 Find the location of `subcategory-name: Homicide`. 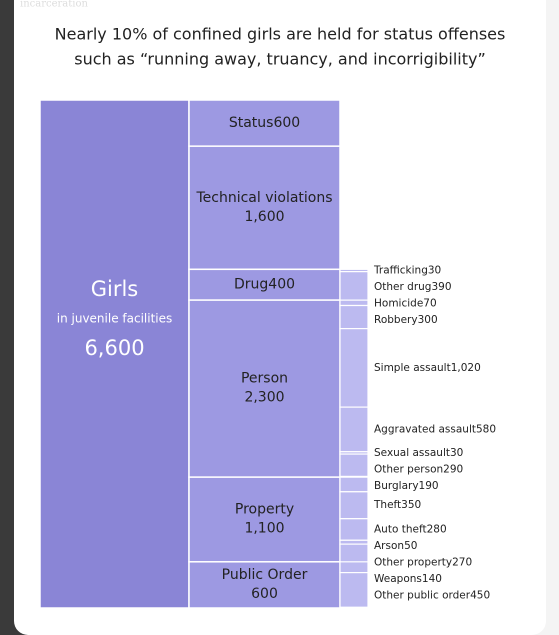

subcategory-name: Homicide is located at coordinates (398, 303).